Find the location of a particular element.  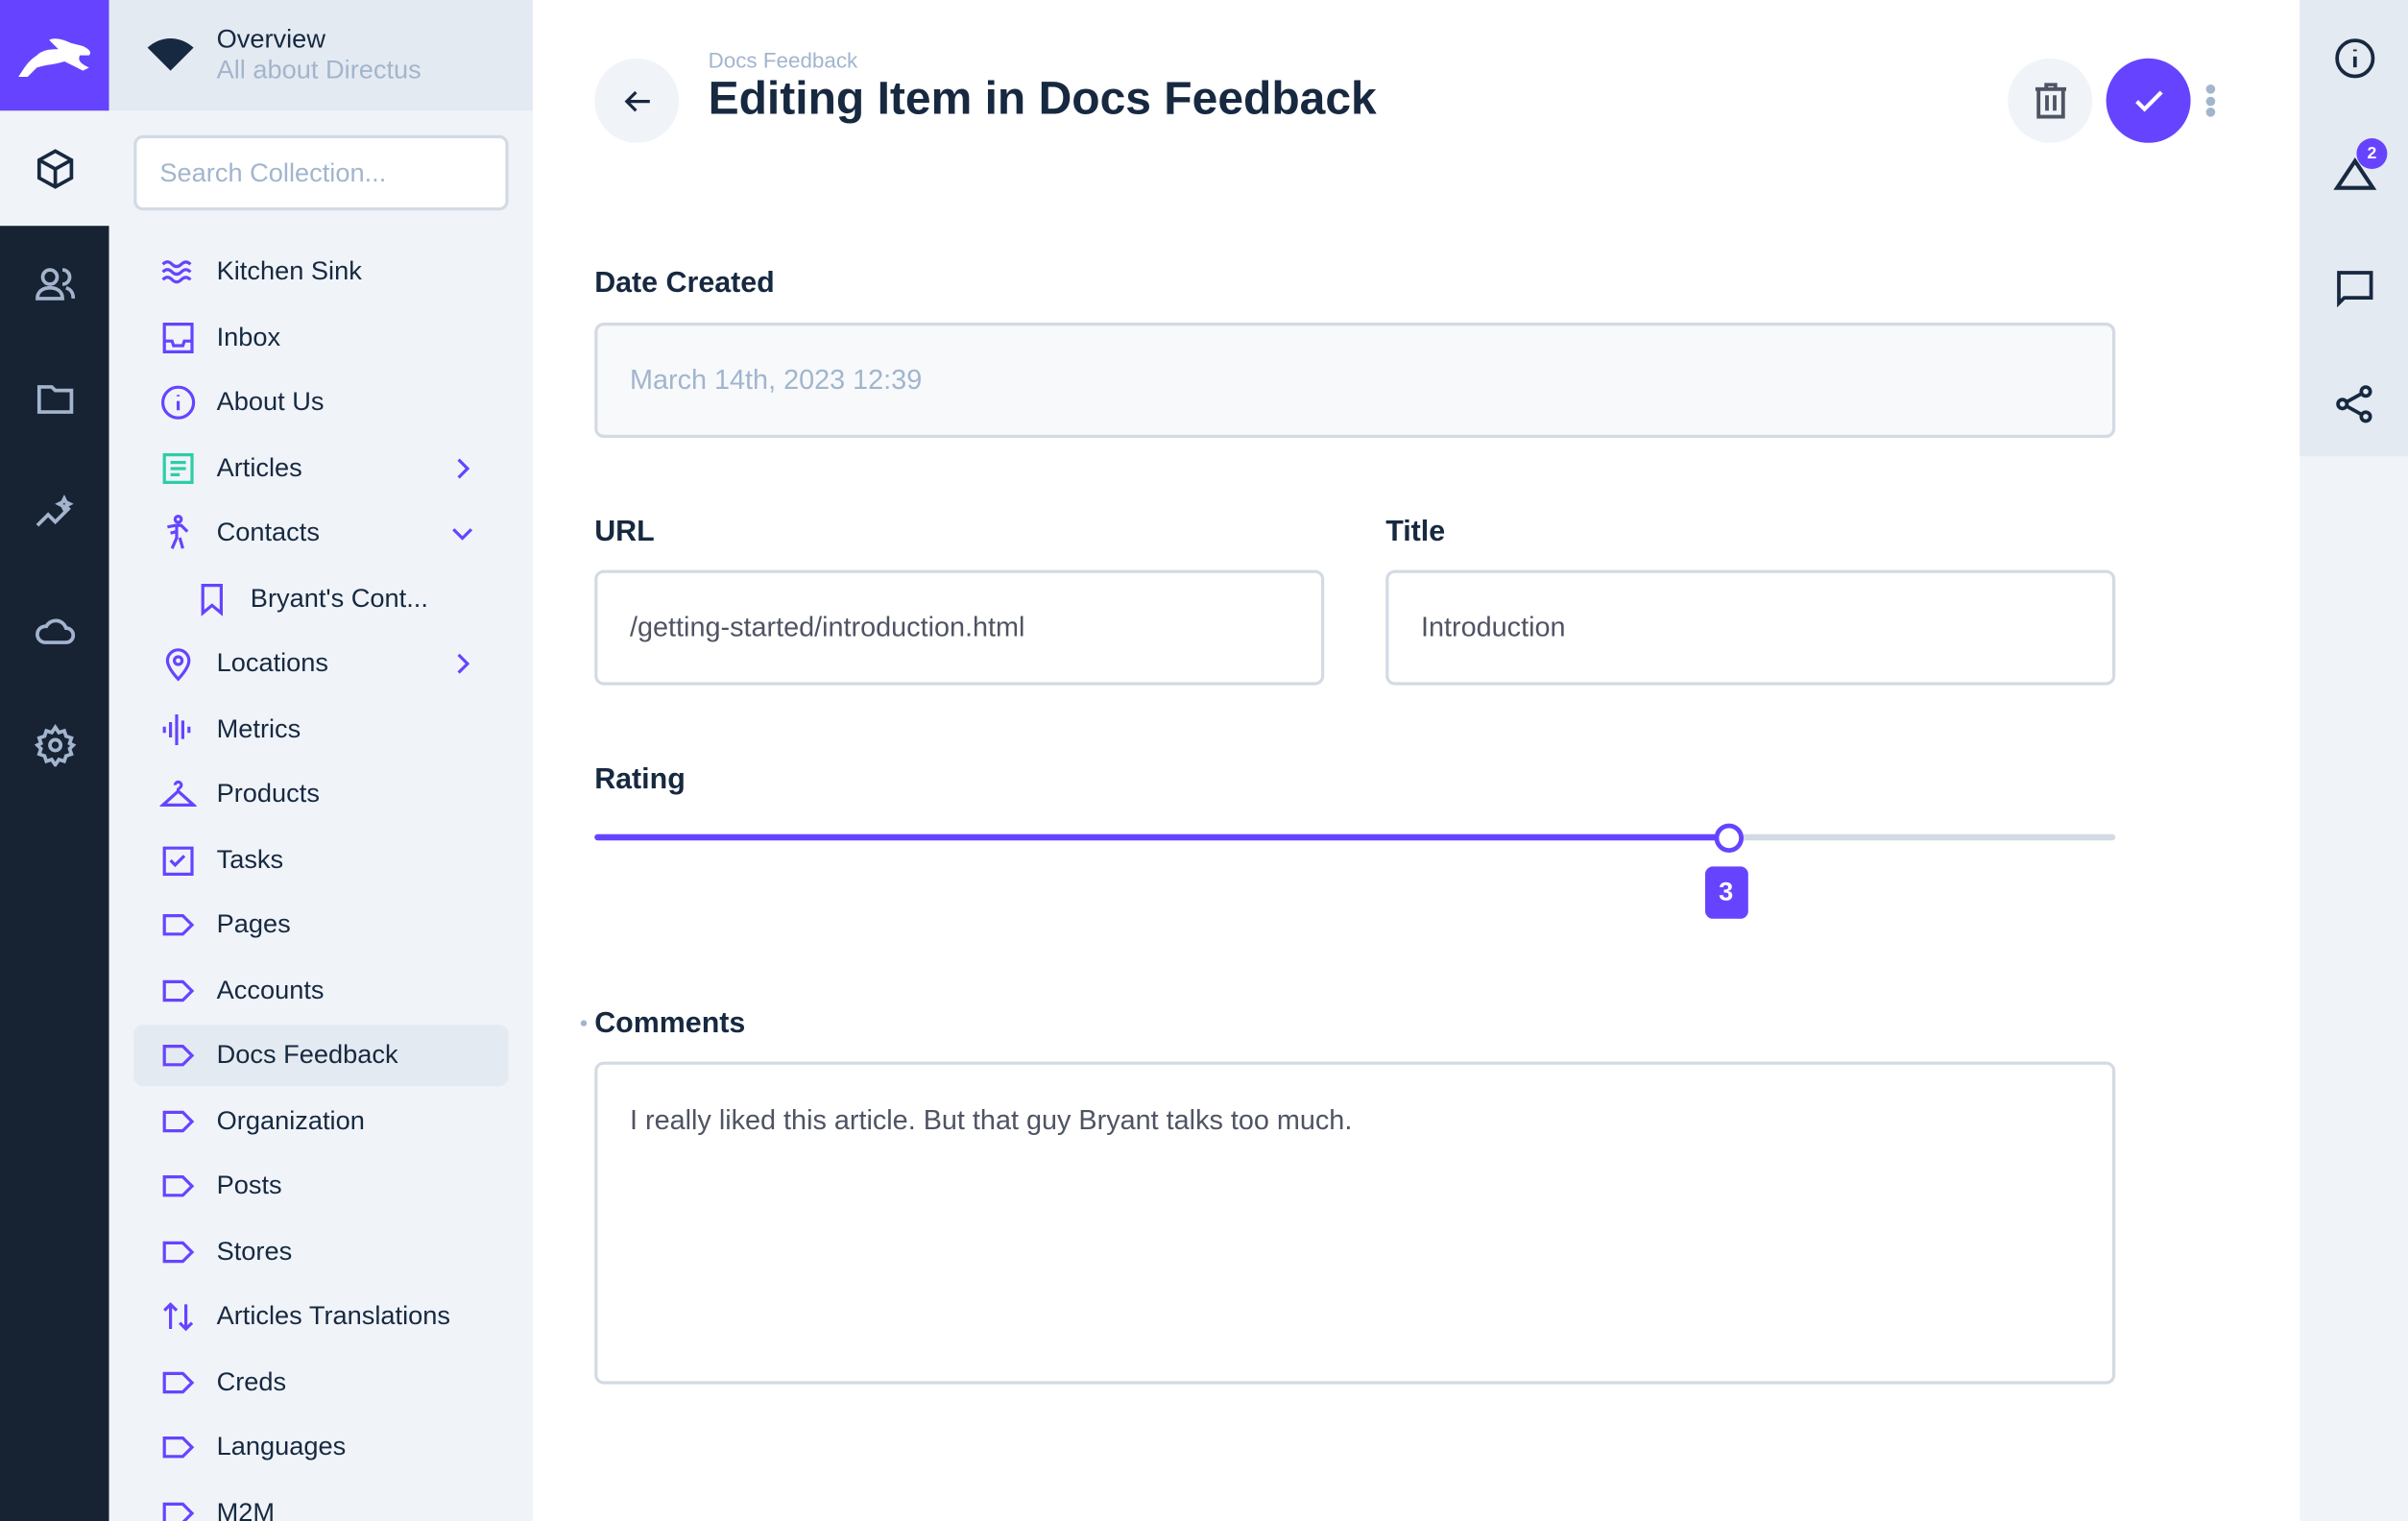

inbox-icon is located at coordinates (179, 337).